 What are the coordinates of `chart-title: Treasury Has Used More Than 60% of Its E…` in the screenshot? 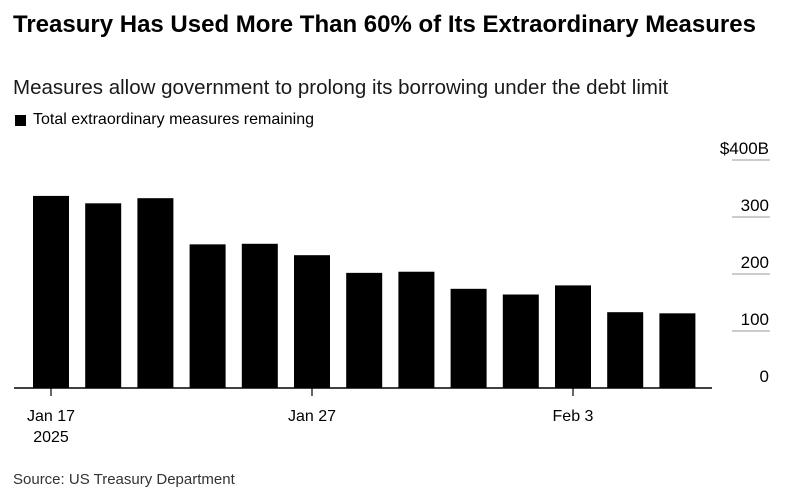 It's located at (384, 24).